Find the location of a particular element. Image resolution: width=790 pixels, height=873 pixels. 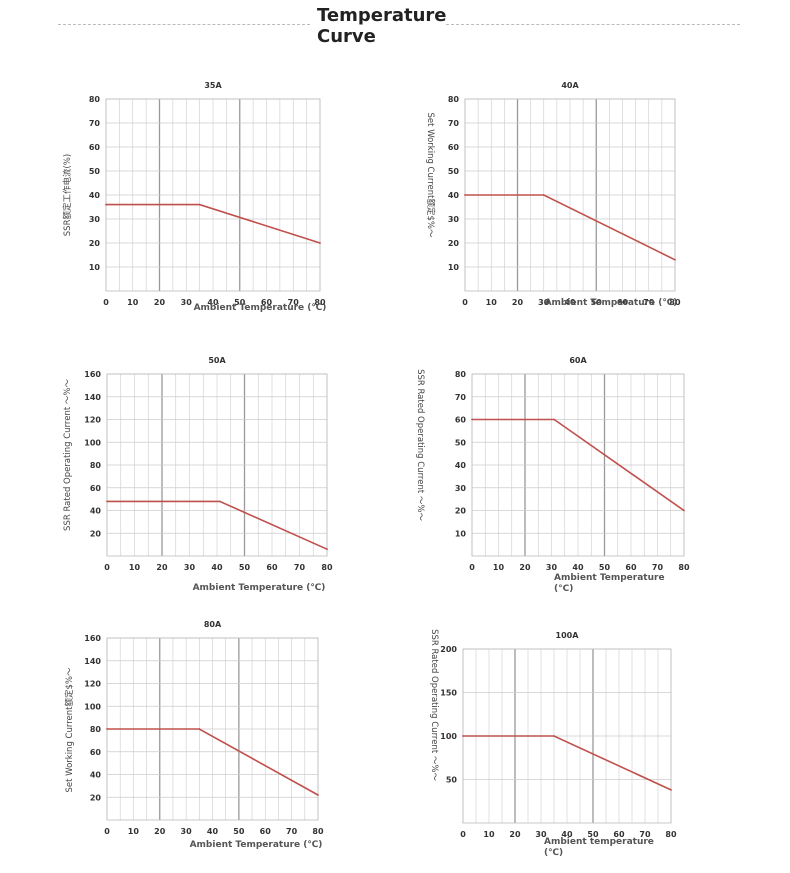

y-tick-label: 120 is located at coordinates (92, 684).